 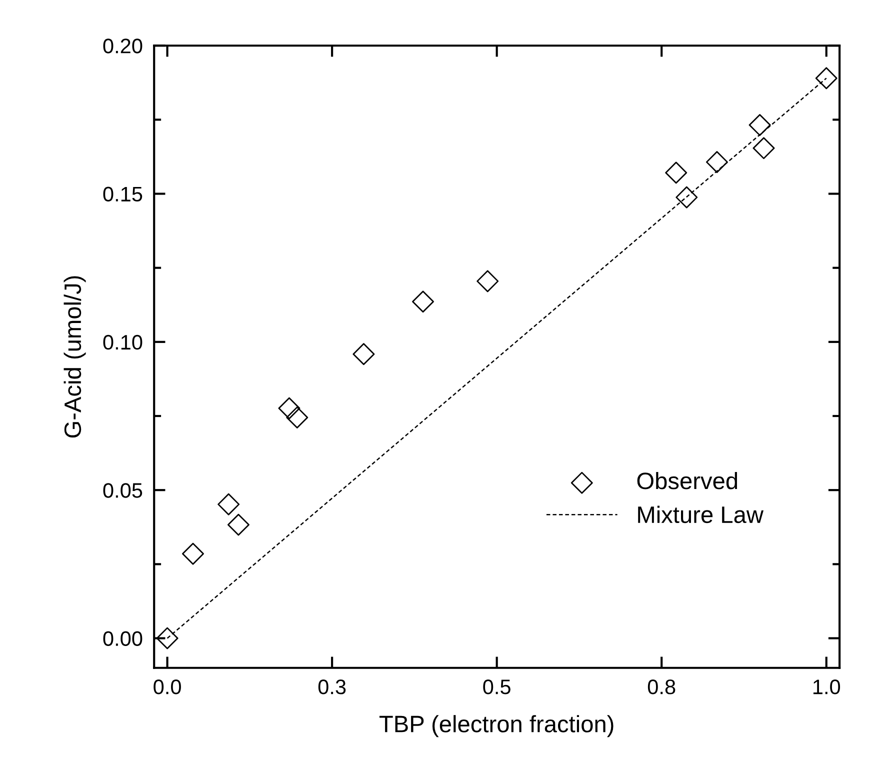 I want to click on y-tick-label: 0.10, so click(x=122, y=342).